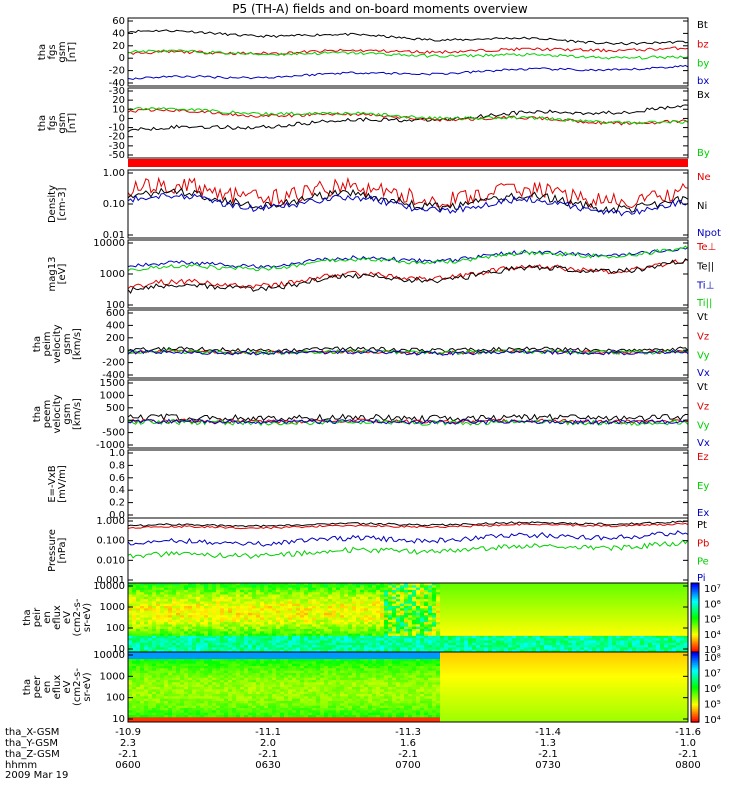 The image size is (750, 800). I want to click on y-tick-label: 1.00, so click(114, 173).